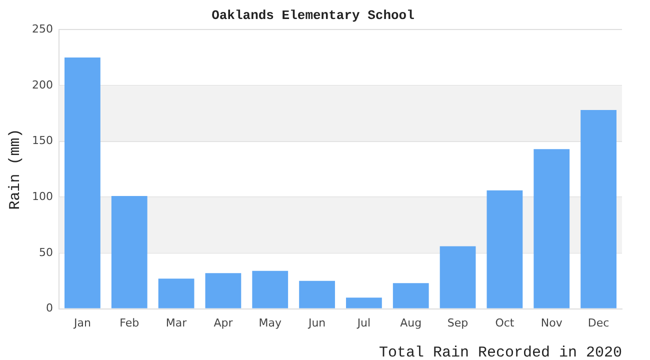 This screenshot has height=360, width=650. Describe the element at coordinates (599, 323) in the screenshot. I see `x-tick-label: Dec` at that location.